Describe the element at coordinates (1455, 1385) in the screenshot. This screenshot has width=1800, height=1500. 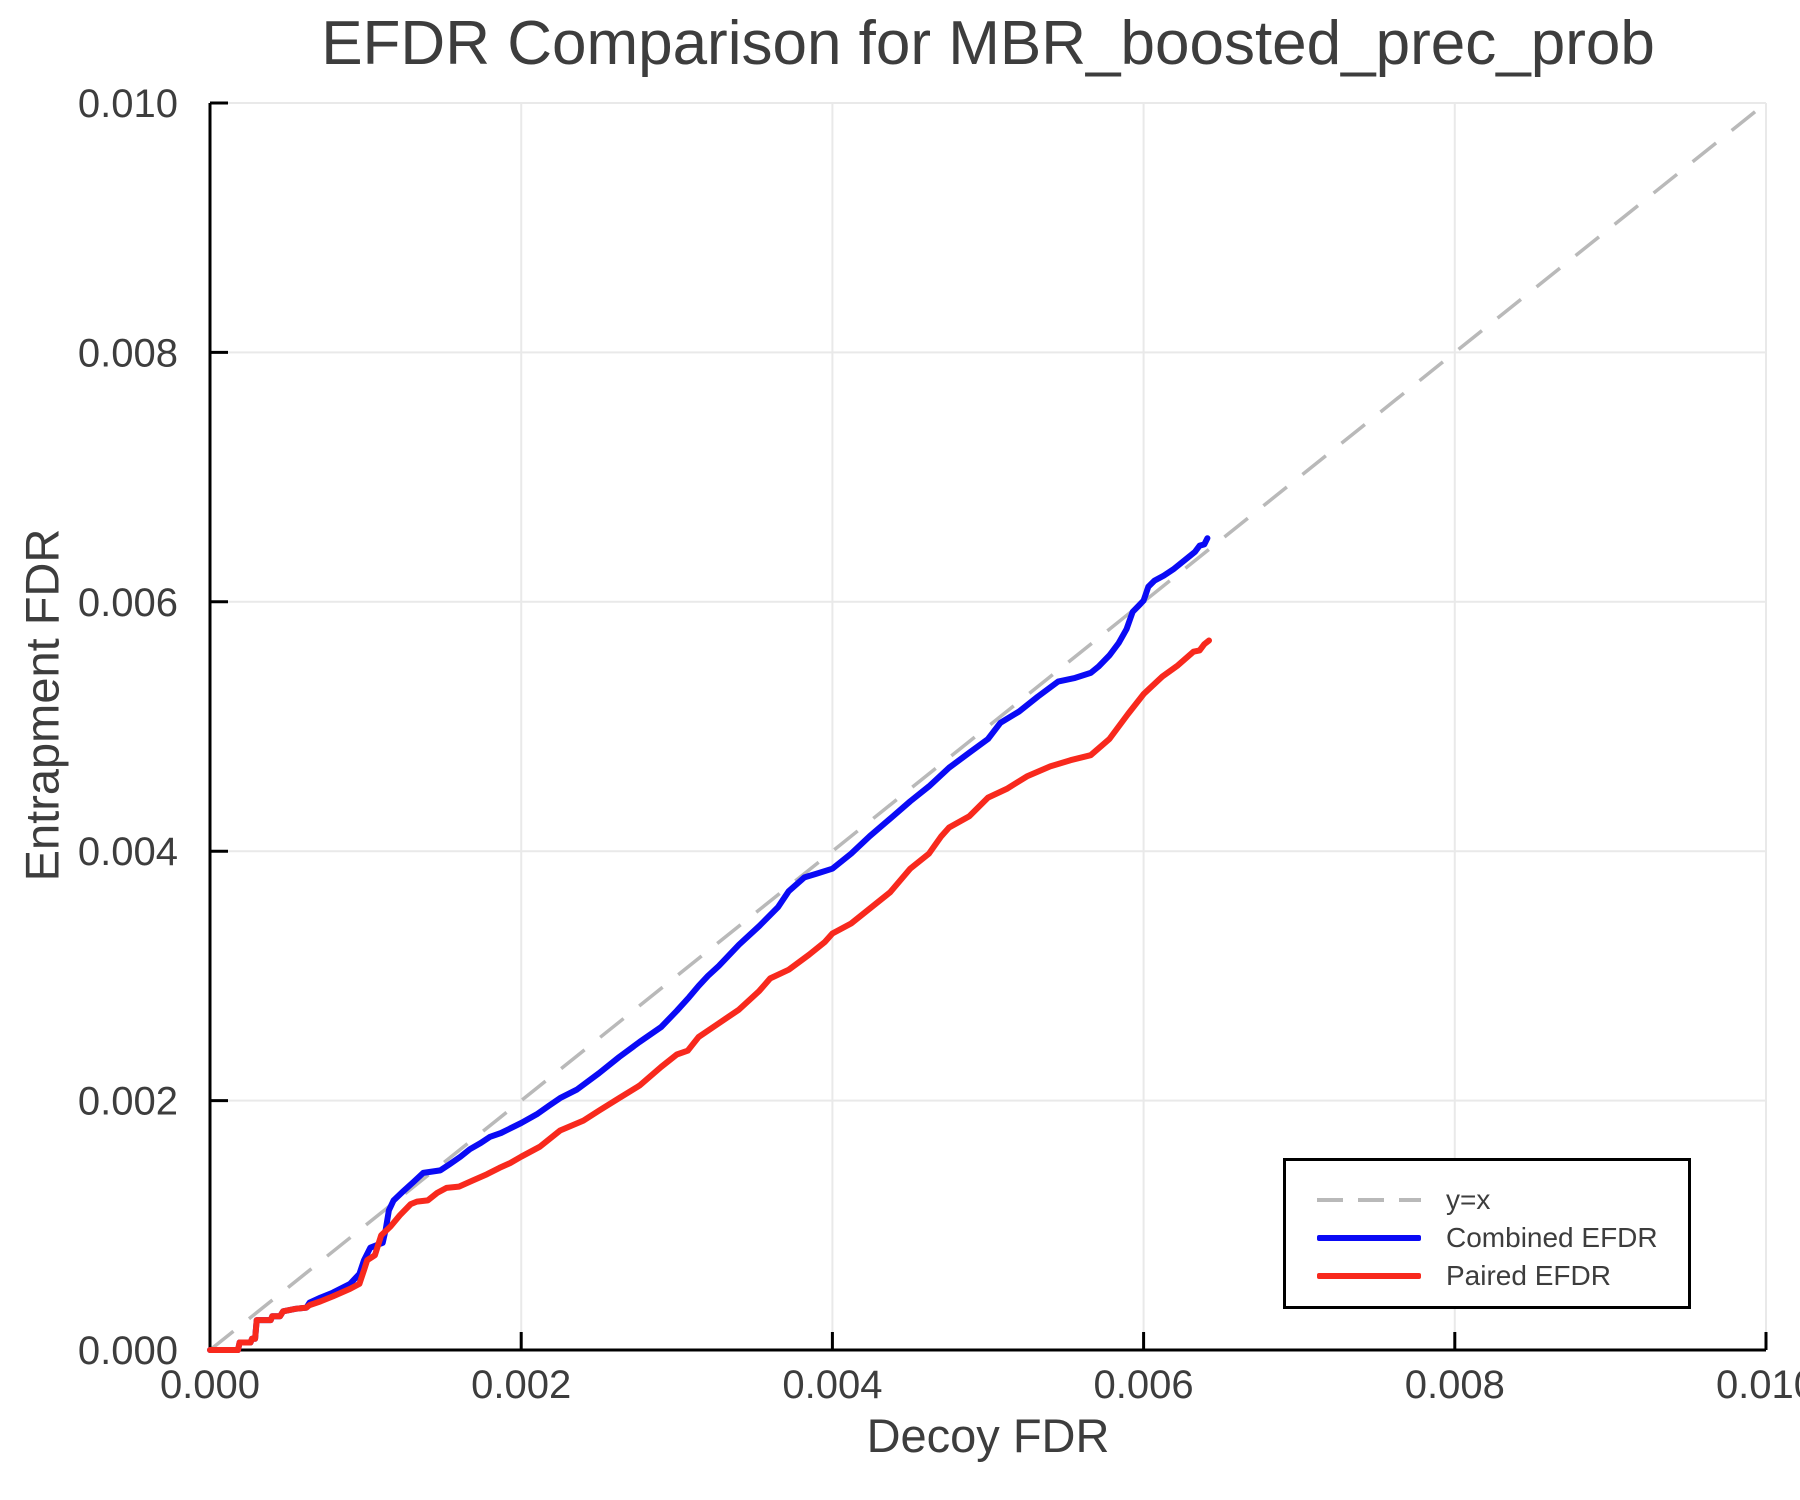
I see `x-tick-label: 0.008` at that location.